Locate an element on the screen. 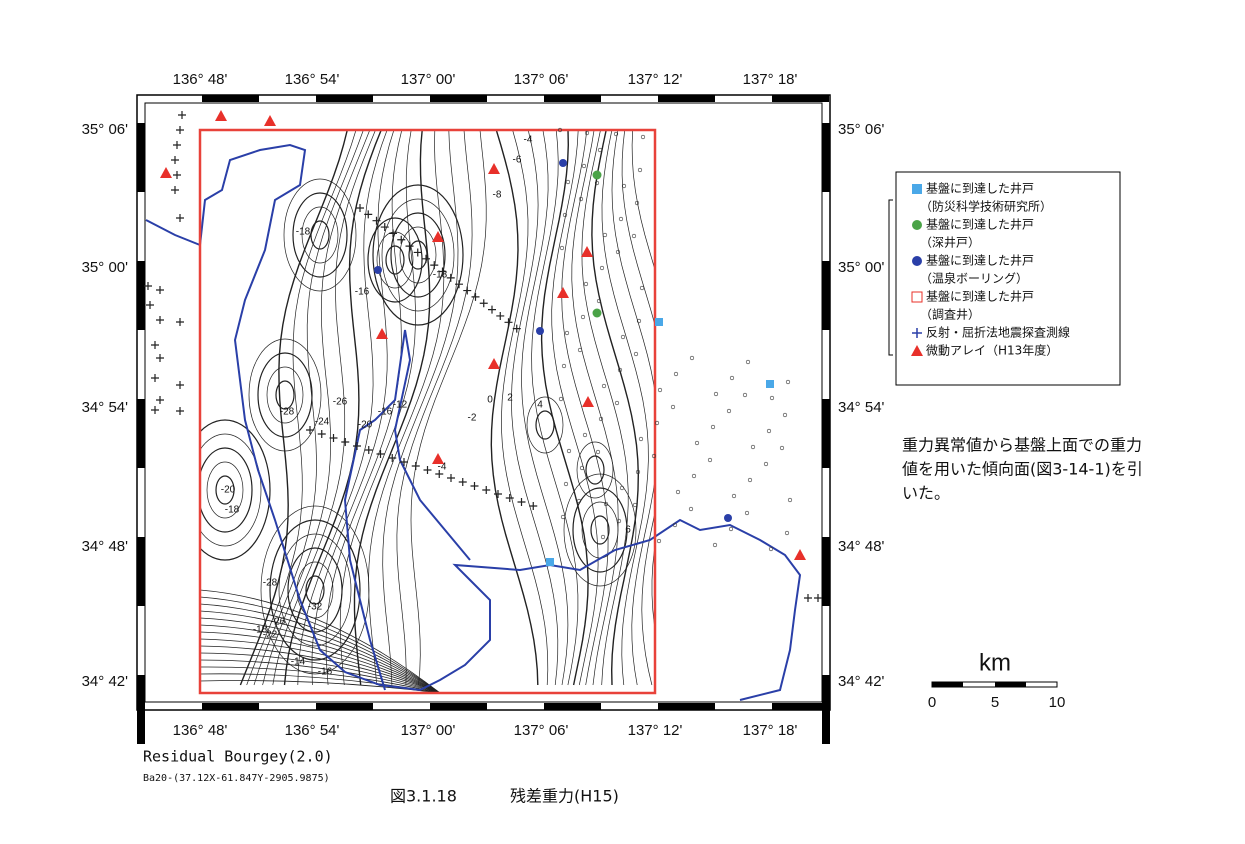 This screenshot has height=844, width=1245. contour-label: 2 is located at coordinates (510, 398).